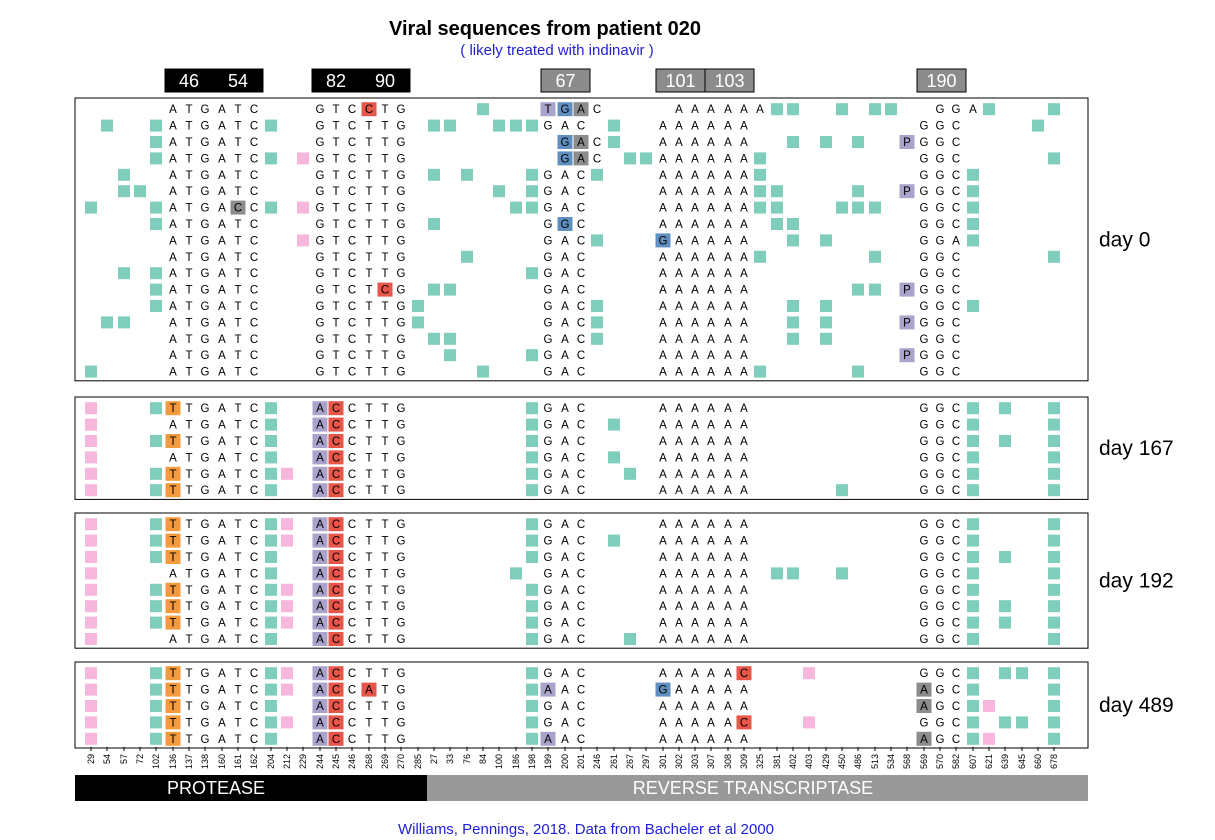  What do you see at coordinates (646, 761) in the screenshot?
I see `position-label: 297` at bounding box center [646, 761].